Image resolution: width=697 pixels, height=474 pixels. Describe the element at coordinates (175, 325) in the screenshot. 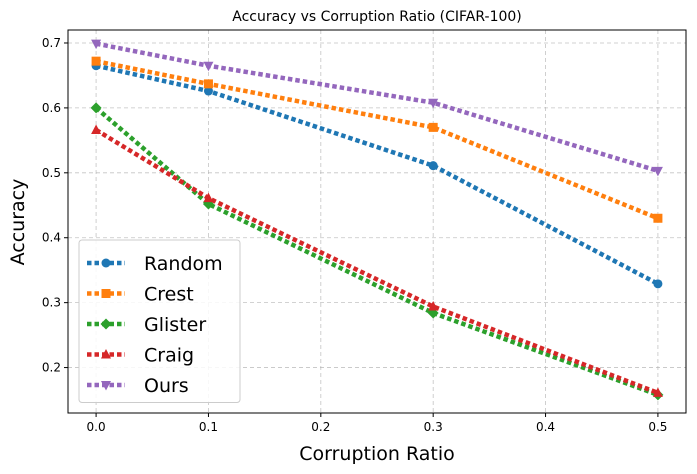

I see `legend-label: Glister` at that location.